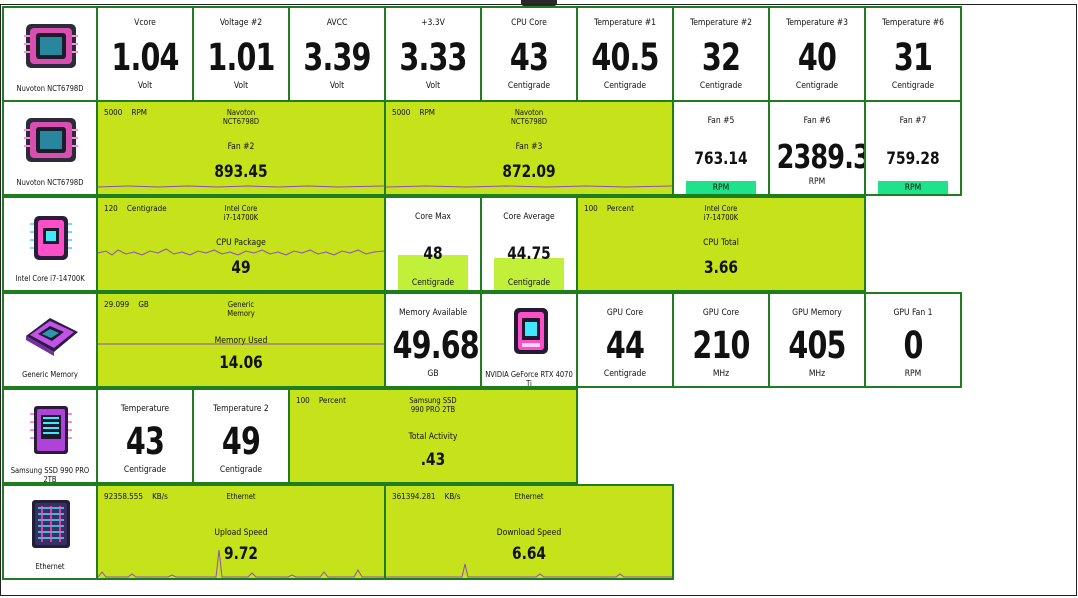  What do you see at coordinates (529, 554) in the screenshot?
I see `graph-value: 6.64` at bounding box center [529, 554].